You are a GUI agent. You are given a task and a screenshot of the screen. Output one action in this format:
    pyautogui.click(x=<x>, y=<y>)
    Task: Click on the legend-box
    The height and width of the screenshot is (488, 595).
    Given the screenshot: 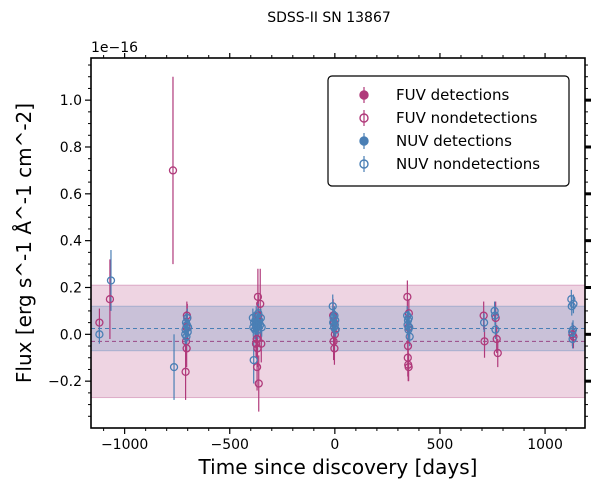 What is the action you would take?
    pyautogui.click(x=448, y=131)
    